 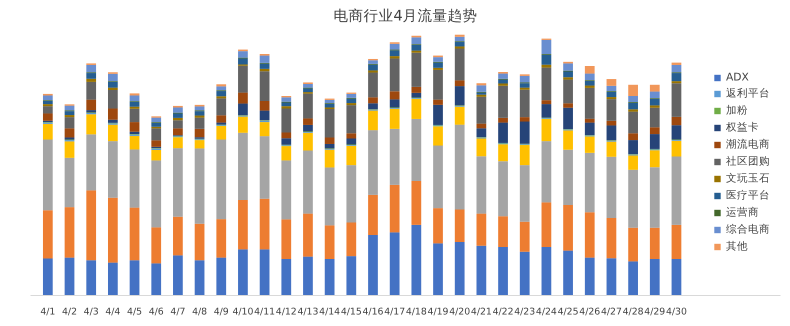 What do you see at coordinates (243, 312) in the screenshot?
I see `x-tick-label: 4/10` at bounding box center [243, 312].